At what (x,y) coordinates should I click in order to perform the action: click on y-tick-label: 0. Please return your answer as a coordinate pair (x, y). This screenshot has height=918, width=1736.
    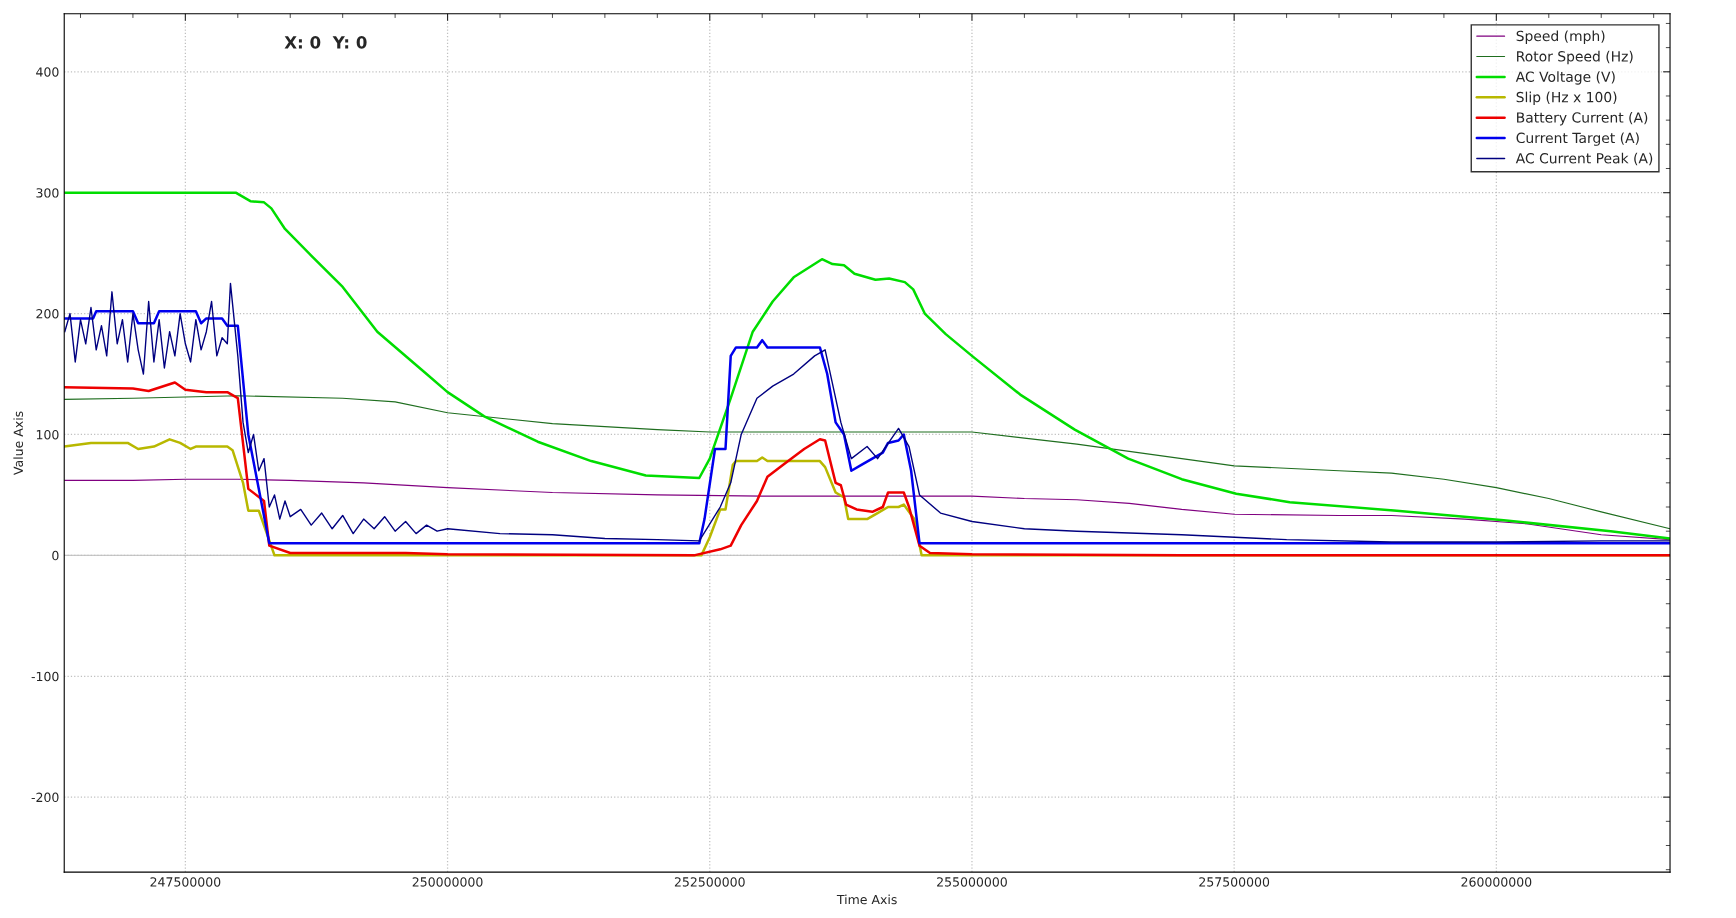
    Looking at the image, I should click on (55, 555).